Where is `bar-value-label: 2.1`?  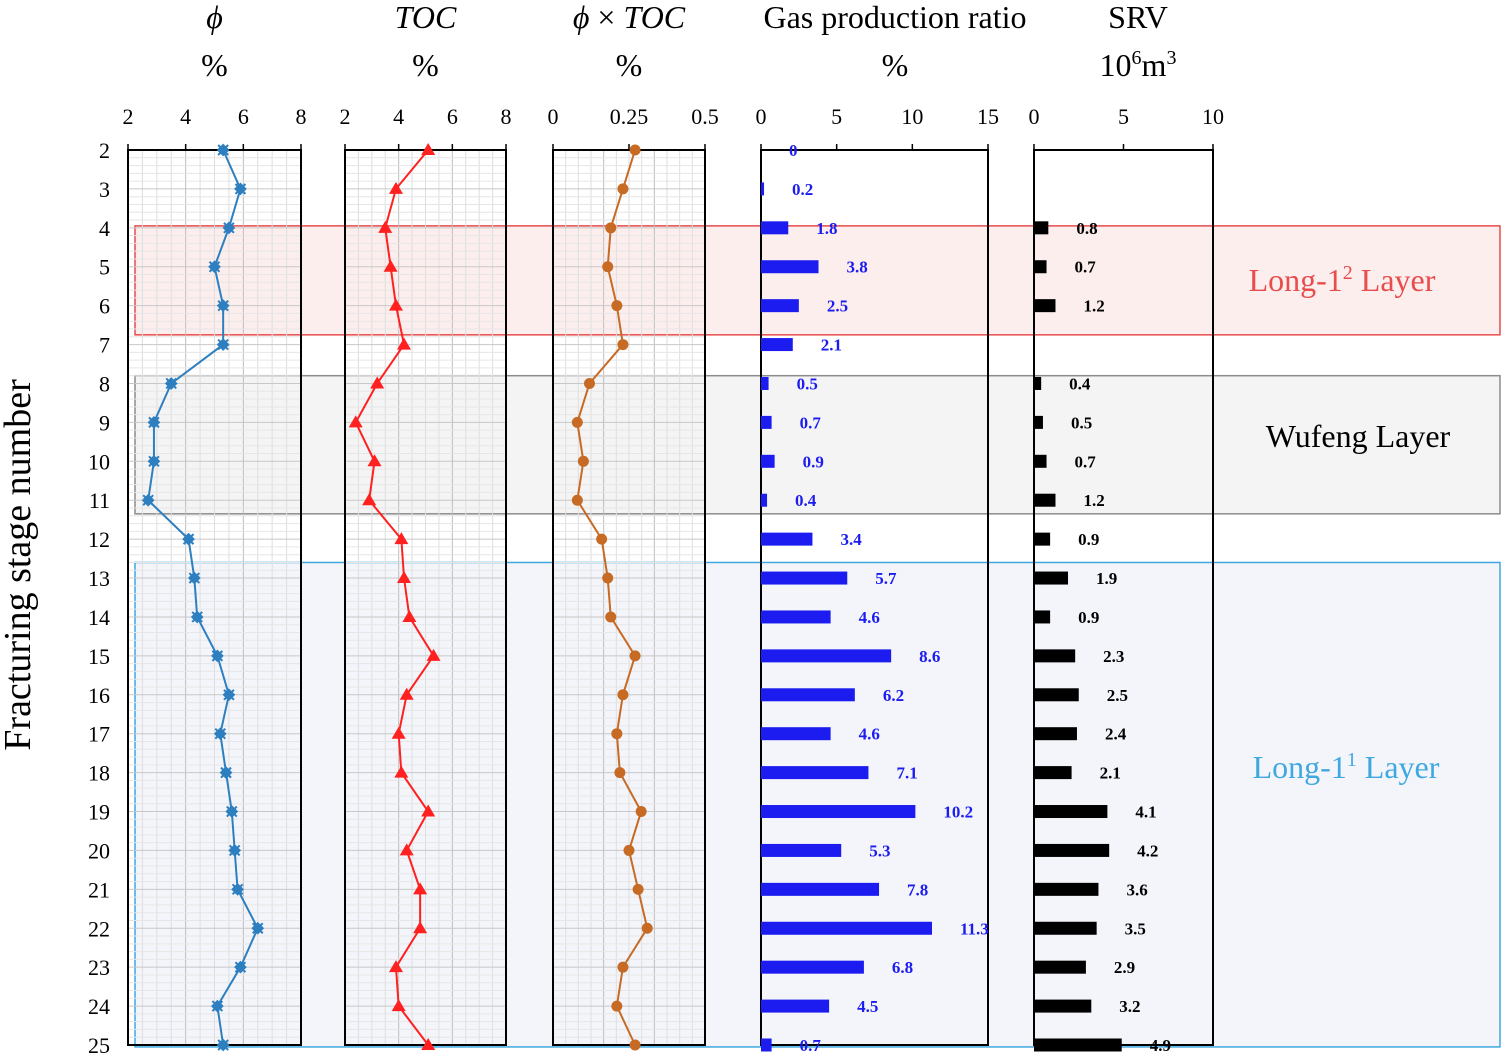
bar-value-label: 2.1 is located at coordinates (831, 345).